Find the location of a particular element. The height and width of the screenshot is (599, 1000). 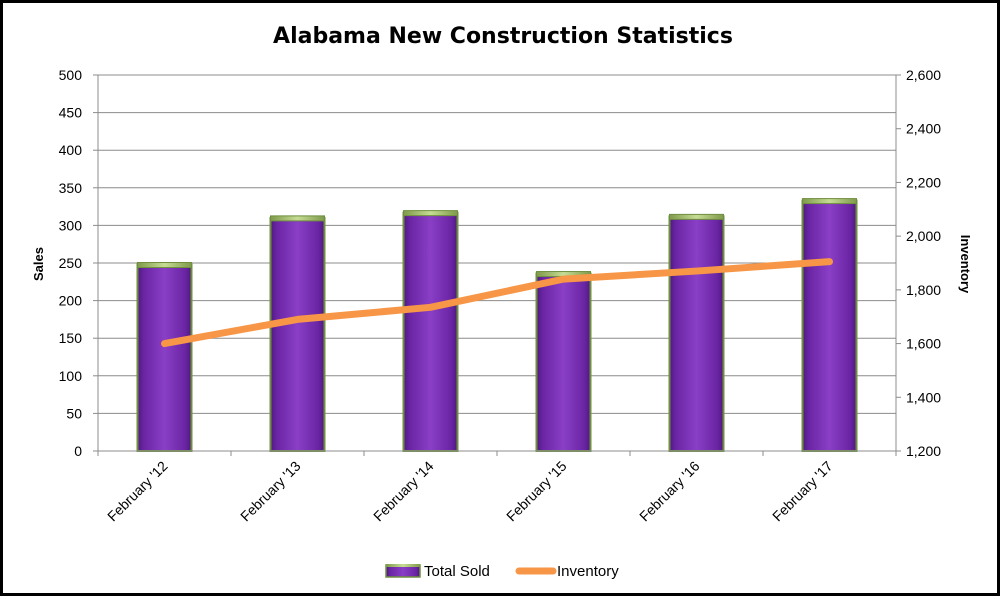

y-axis-title: Sales is located at coordinates (38, 264).